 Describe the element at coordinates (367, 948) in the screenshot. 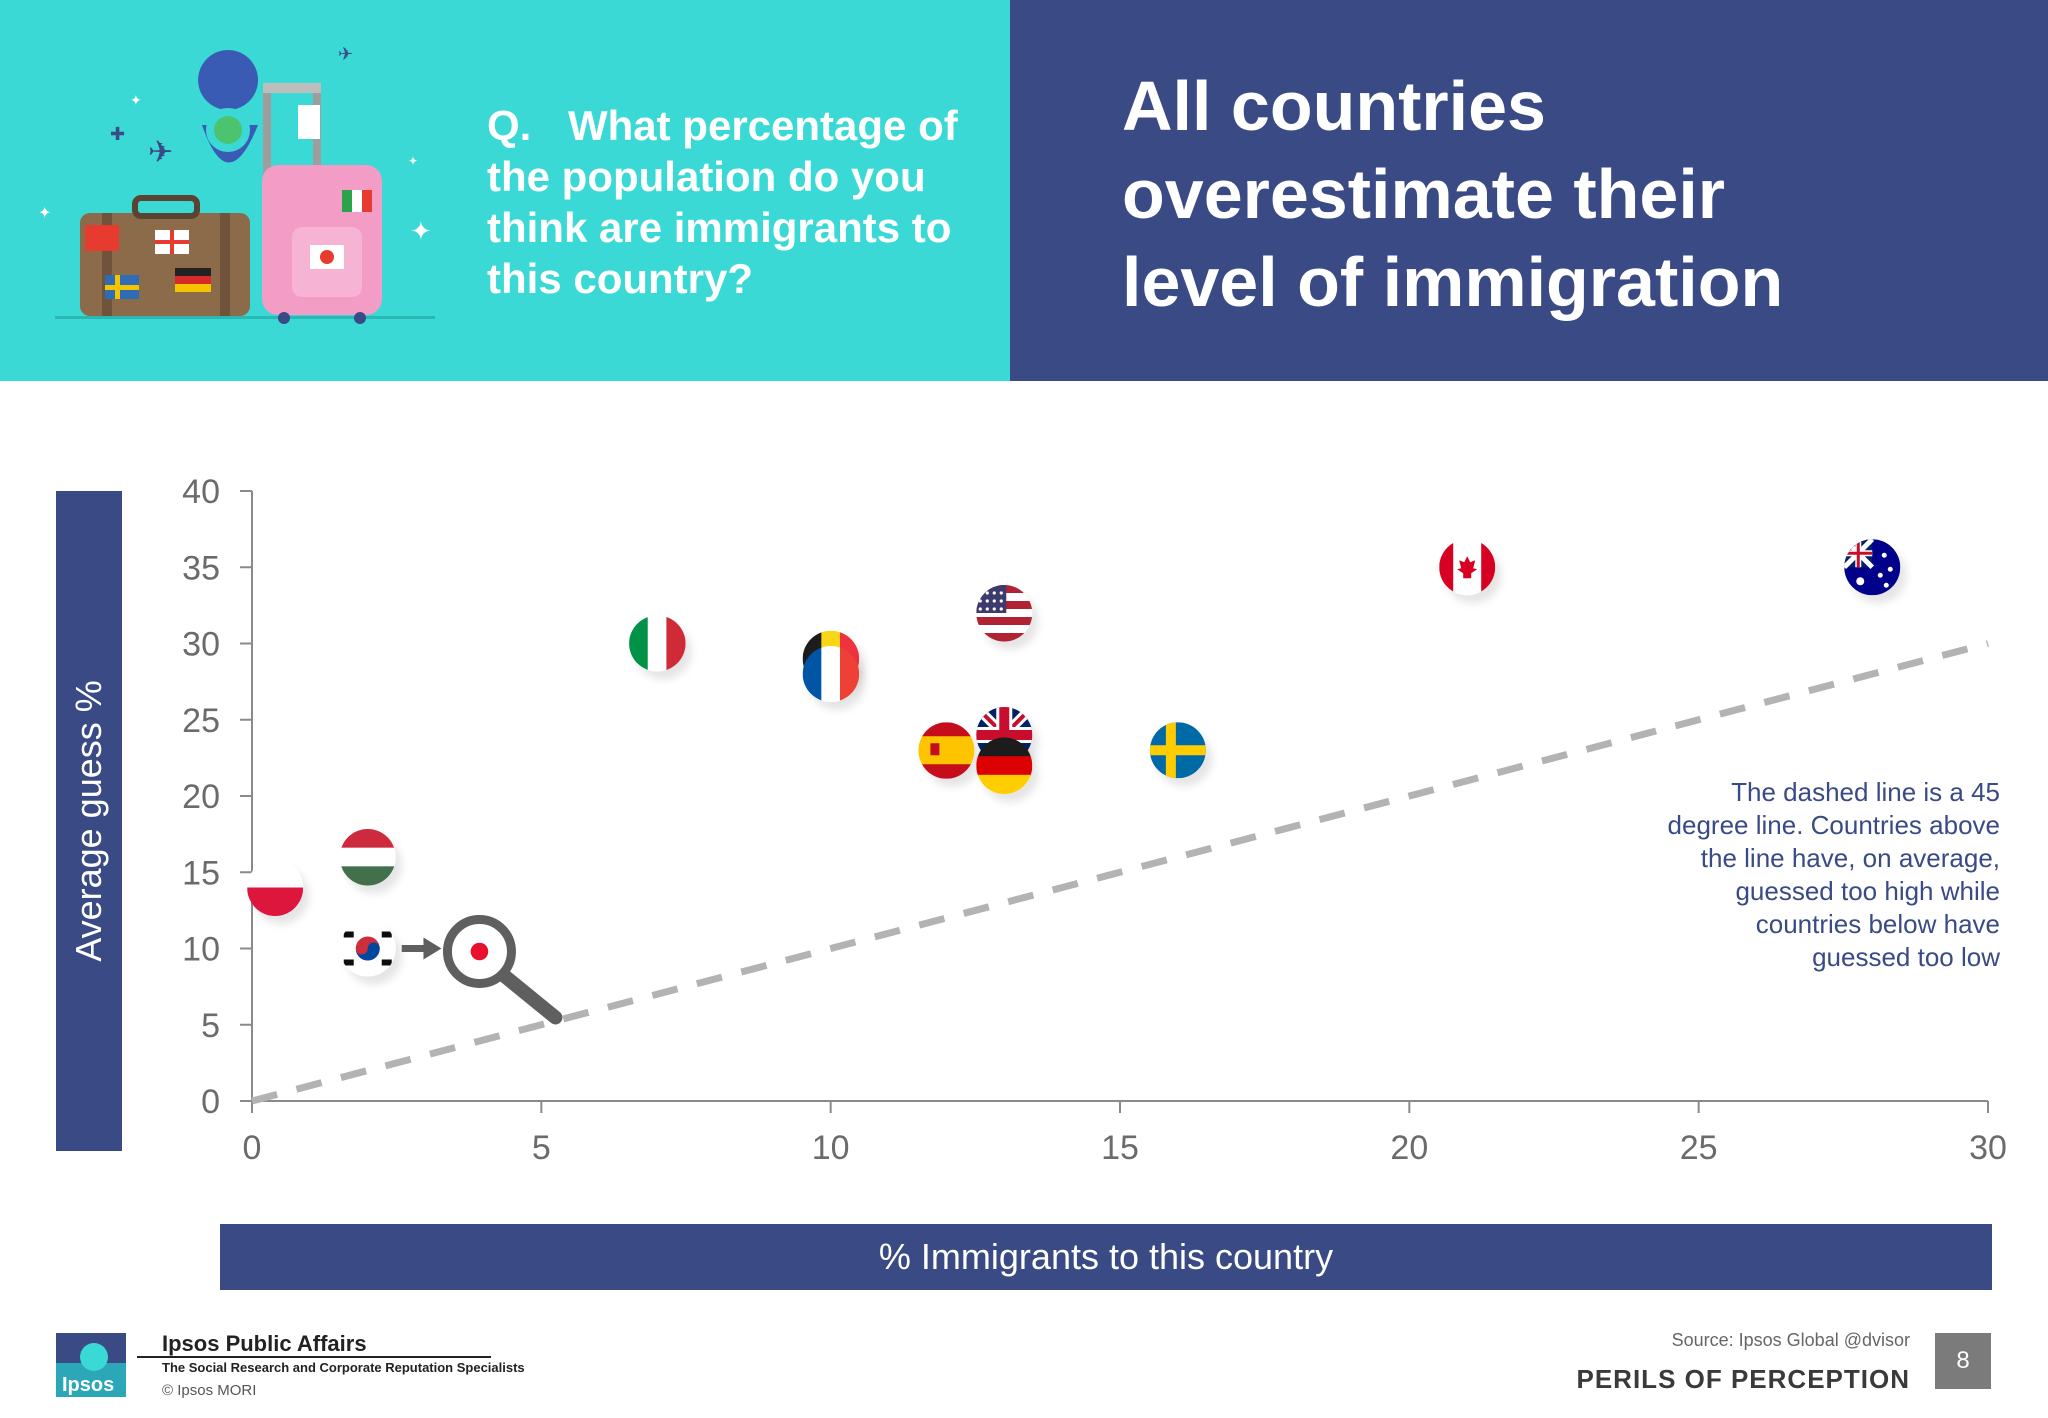

I see `south-korea-flag-icon` at that location.